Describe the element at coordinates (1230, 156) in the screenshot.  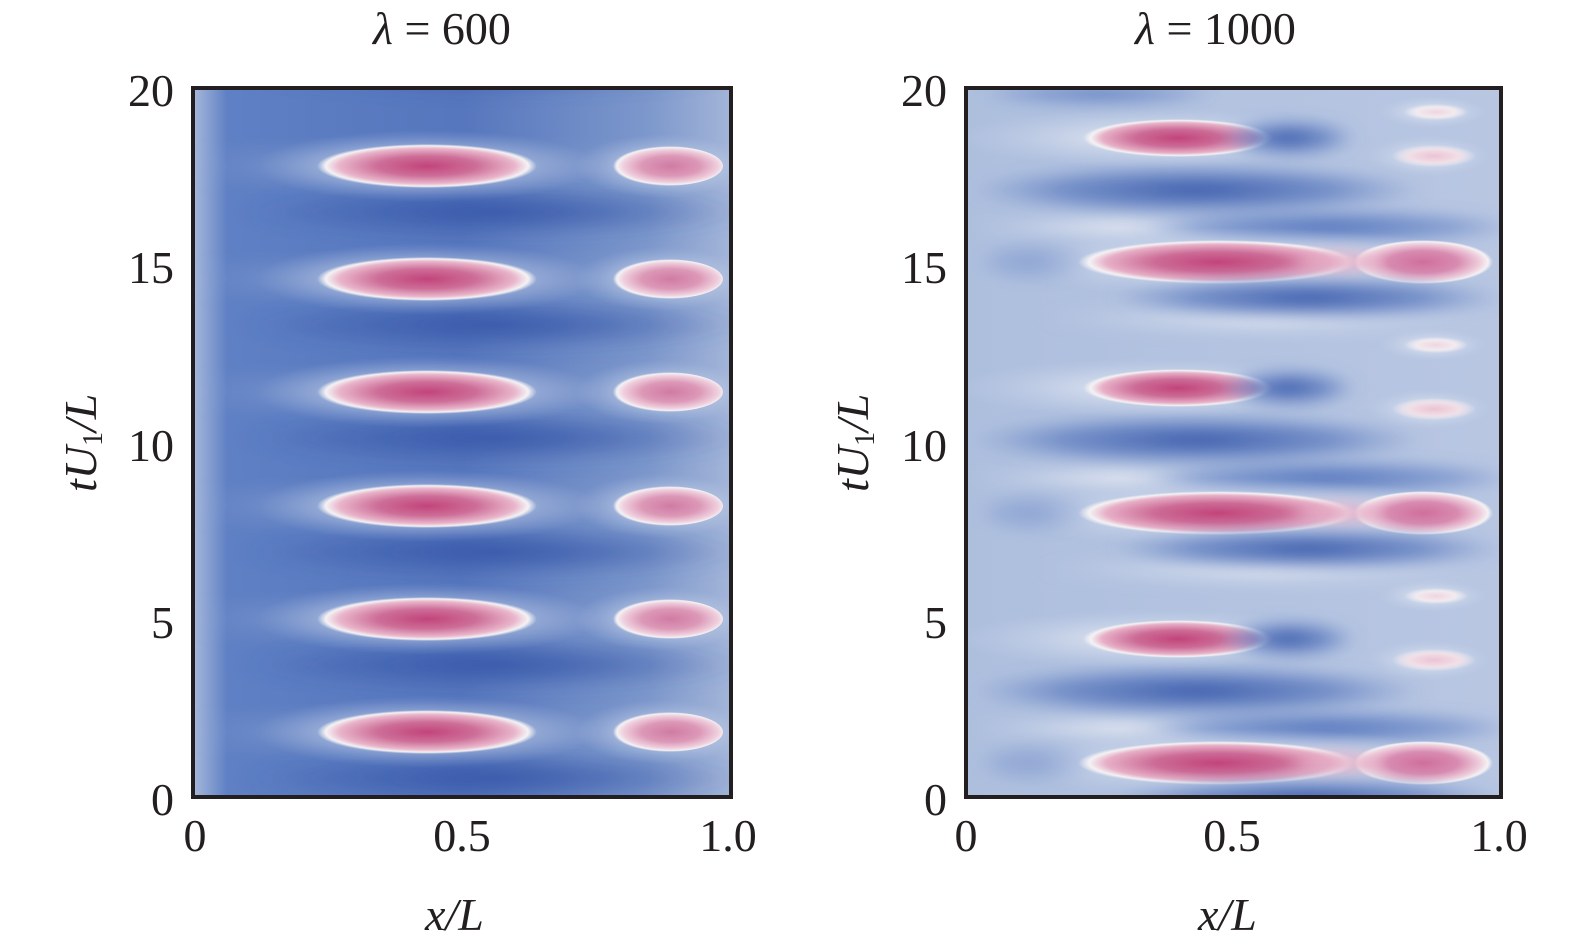
I see `cycle-3-short` at that location.